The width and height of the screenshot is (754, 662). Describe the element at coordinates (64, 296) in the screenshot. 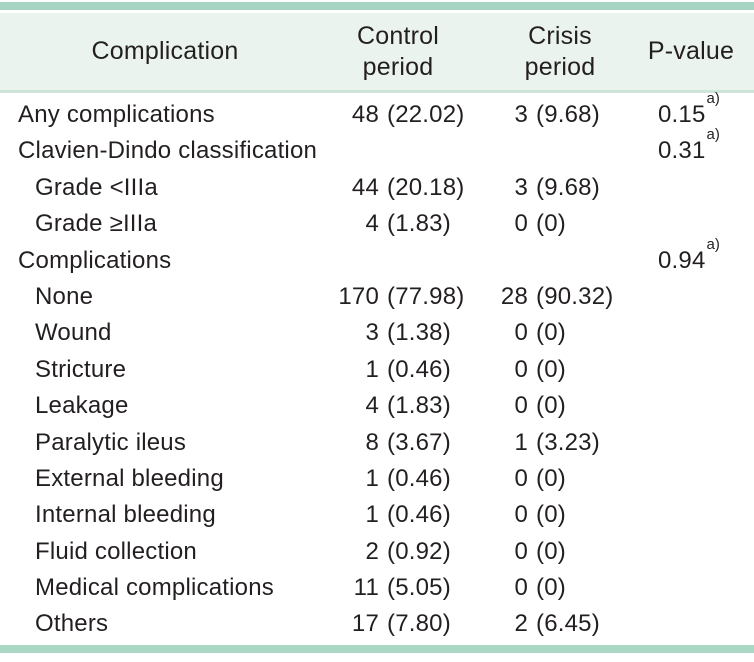

I see `row-label: None` at that location.